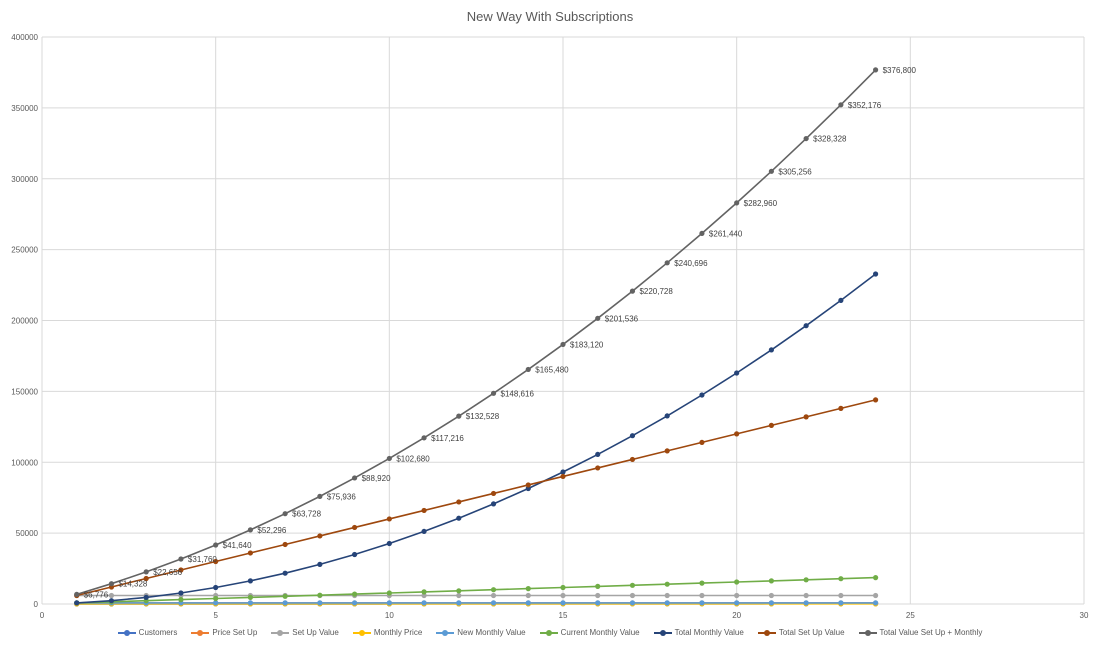 The height and width of the screenshot is (651, 1100). Describe the element at coordinates (518, 393) in the screenshot. I see `data-label: $148,616` at that location.